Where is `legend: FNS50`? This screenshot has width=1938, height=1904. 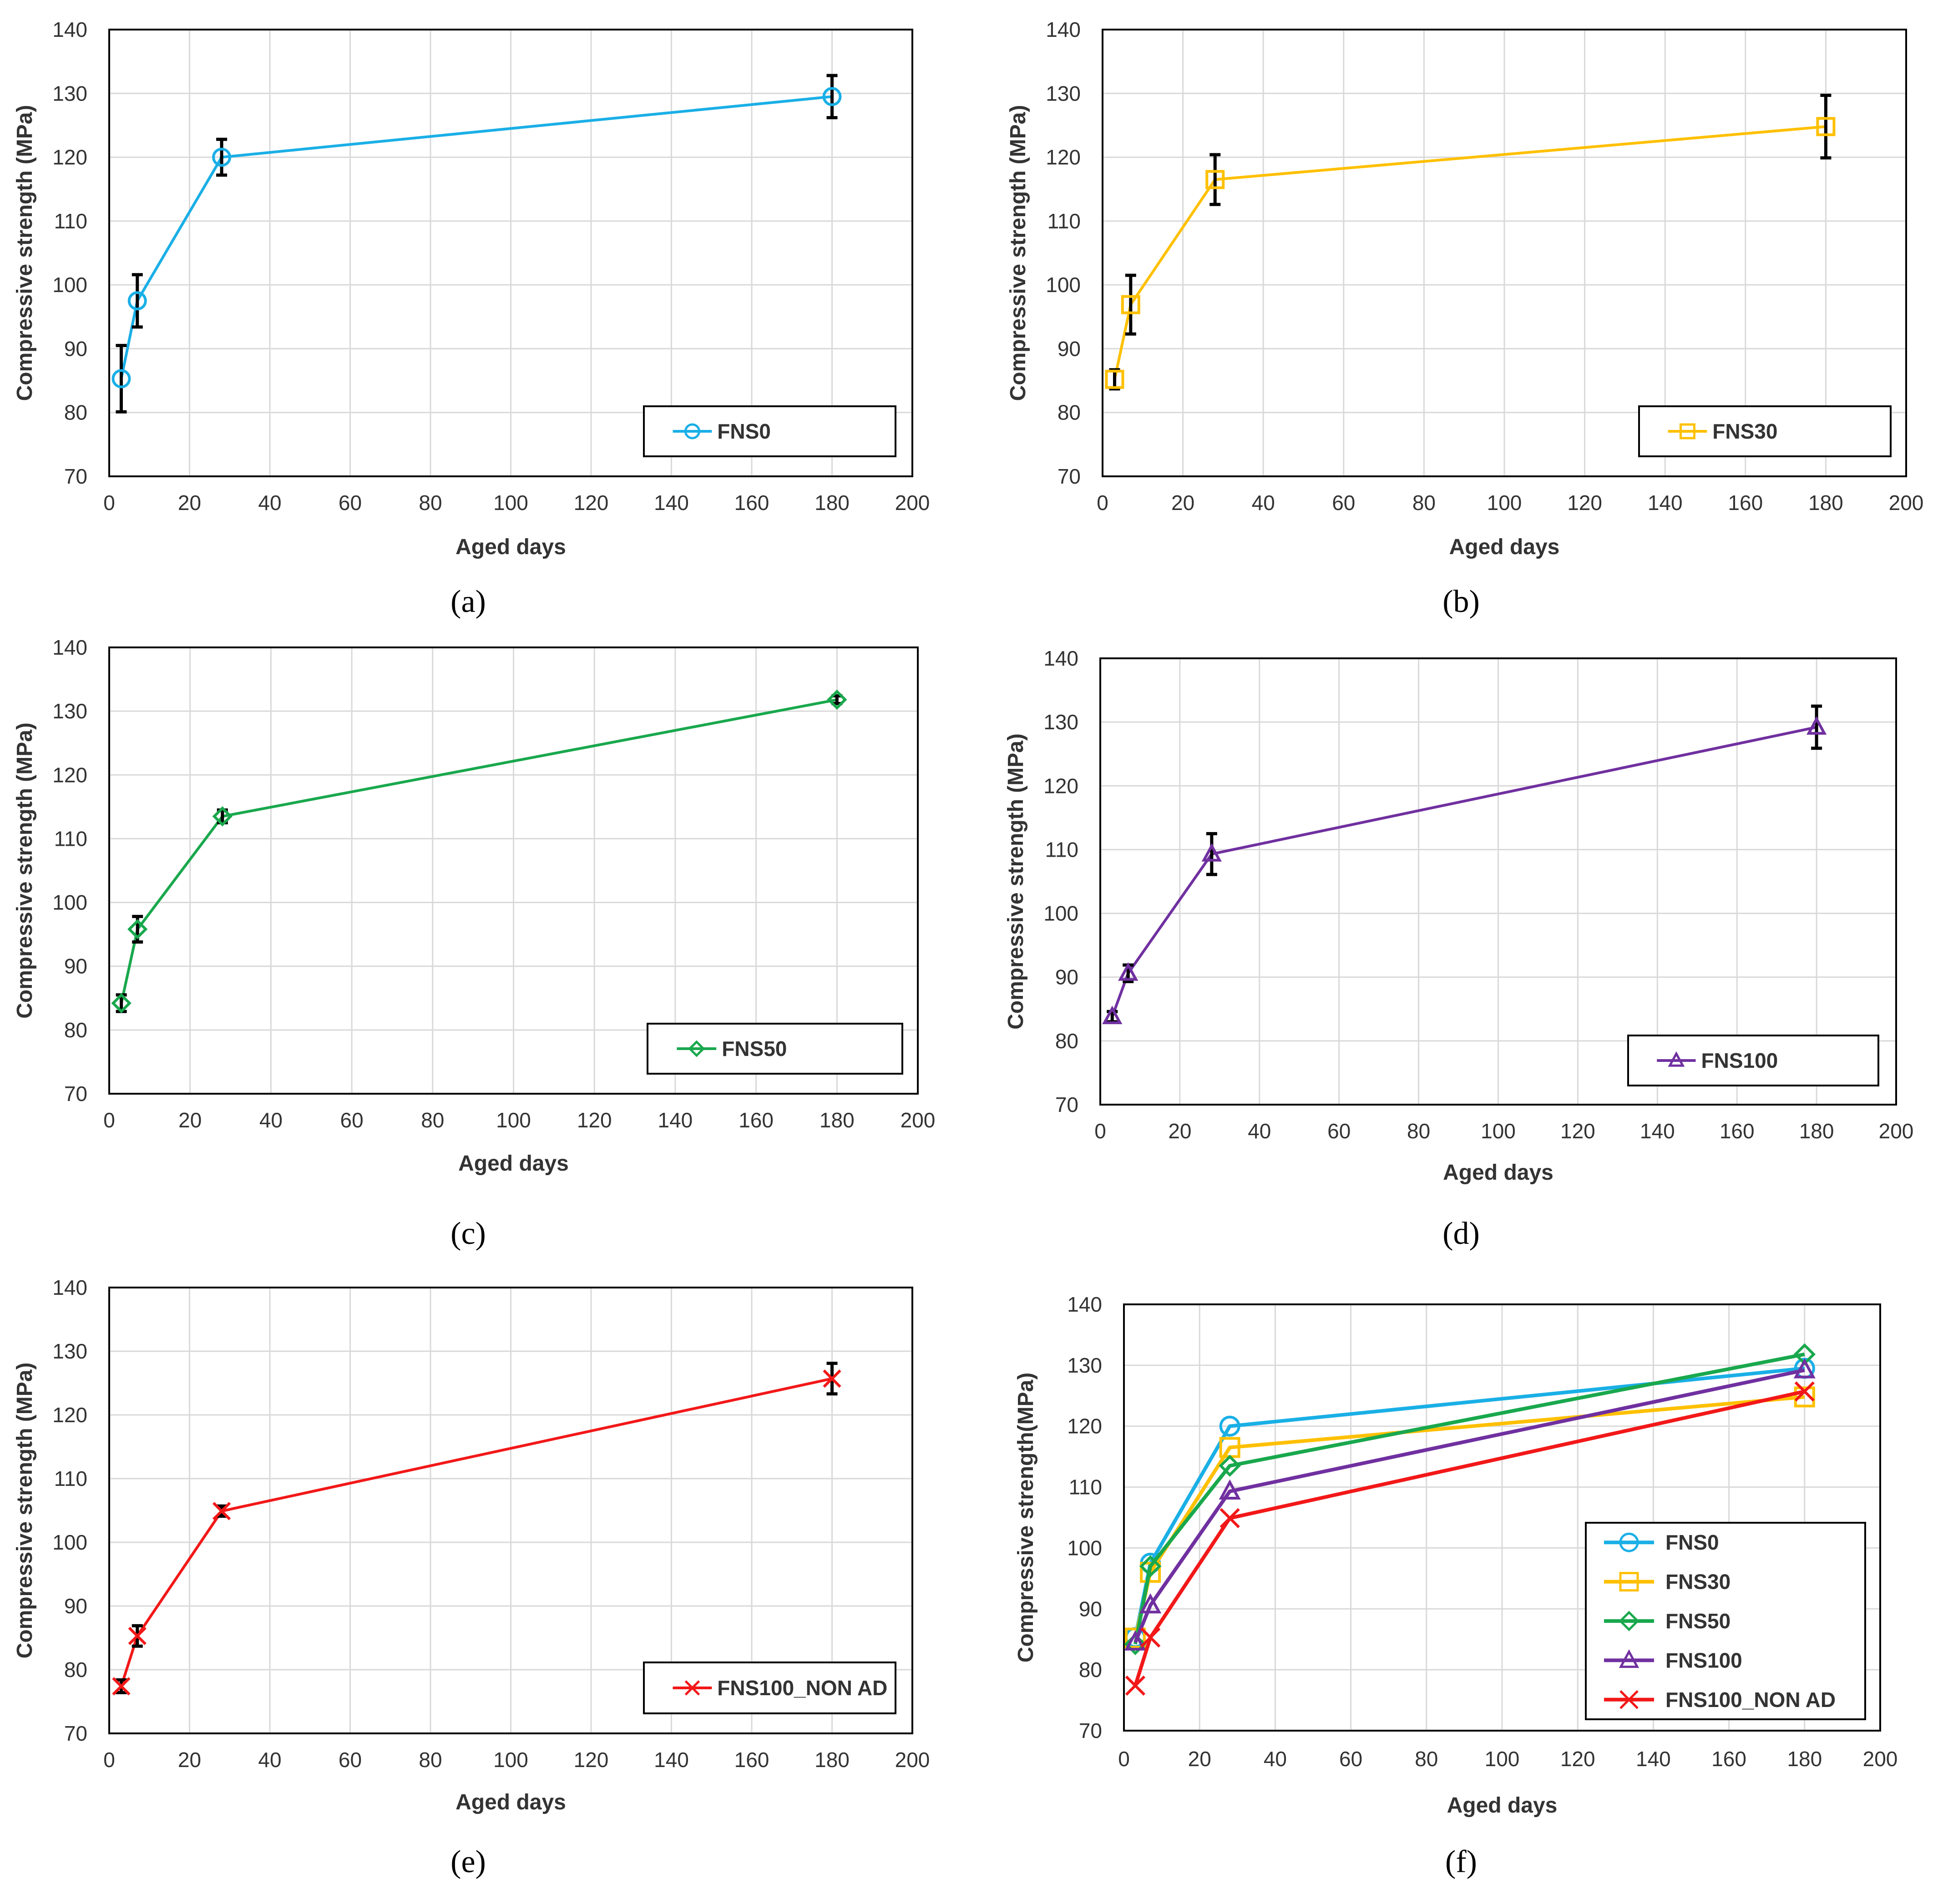 legend: FNS50 is located at coordinates (775, 1049).